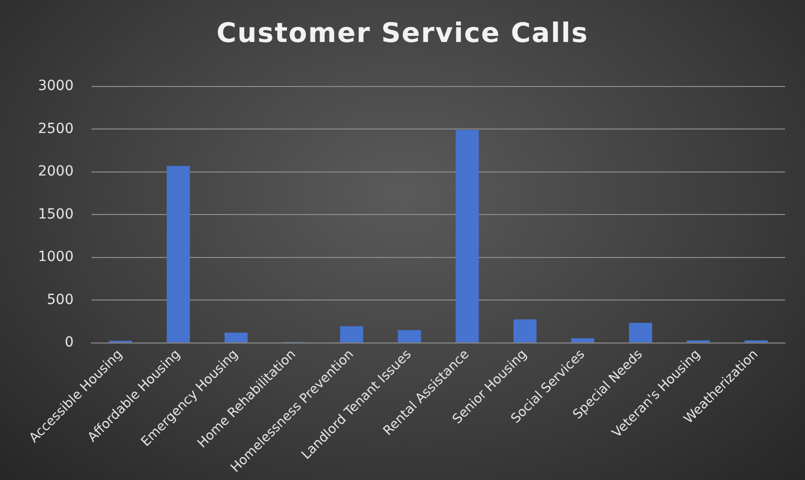 The image size is (805, 480). What do you see at coordinates (56, 172) in the screenshot?
I see `y-tick-label: 2000` at bounding box center [56, 172].